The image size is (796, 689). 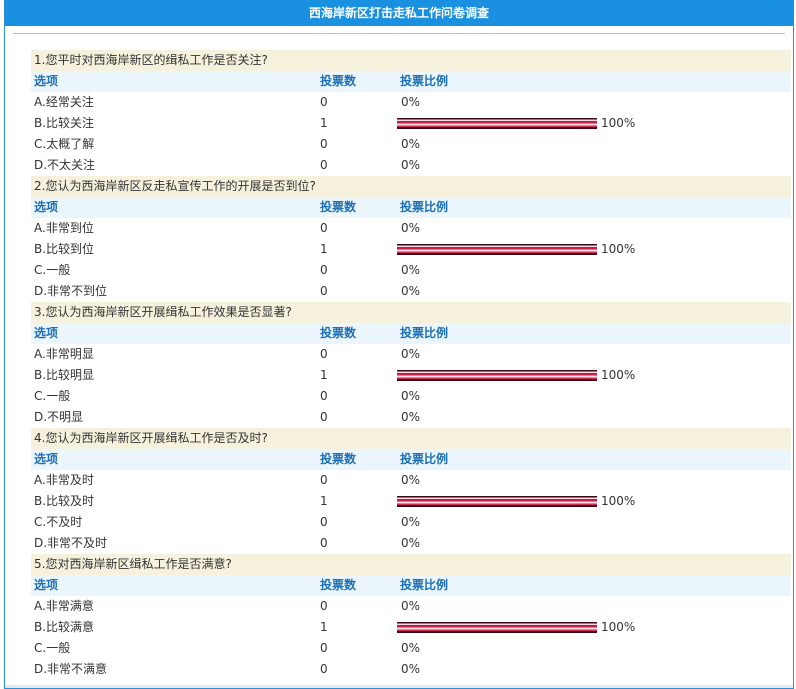 I want to click on option-row: A.非常到位 0 0%, so click(x=411, y=228).